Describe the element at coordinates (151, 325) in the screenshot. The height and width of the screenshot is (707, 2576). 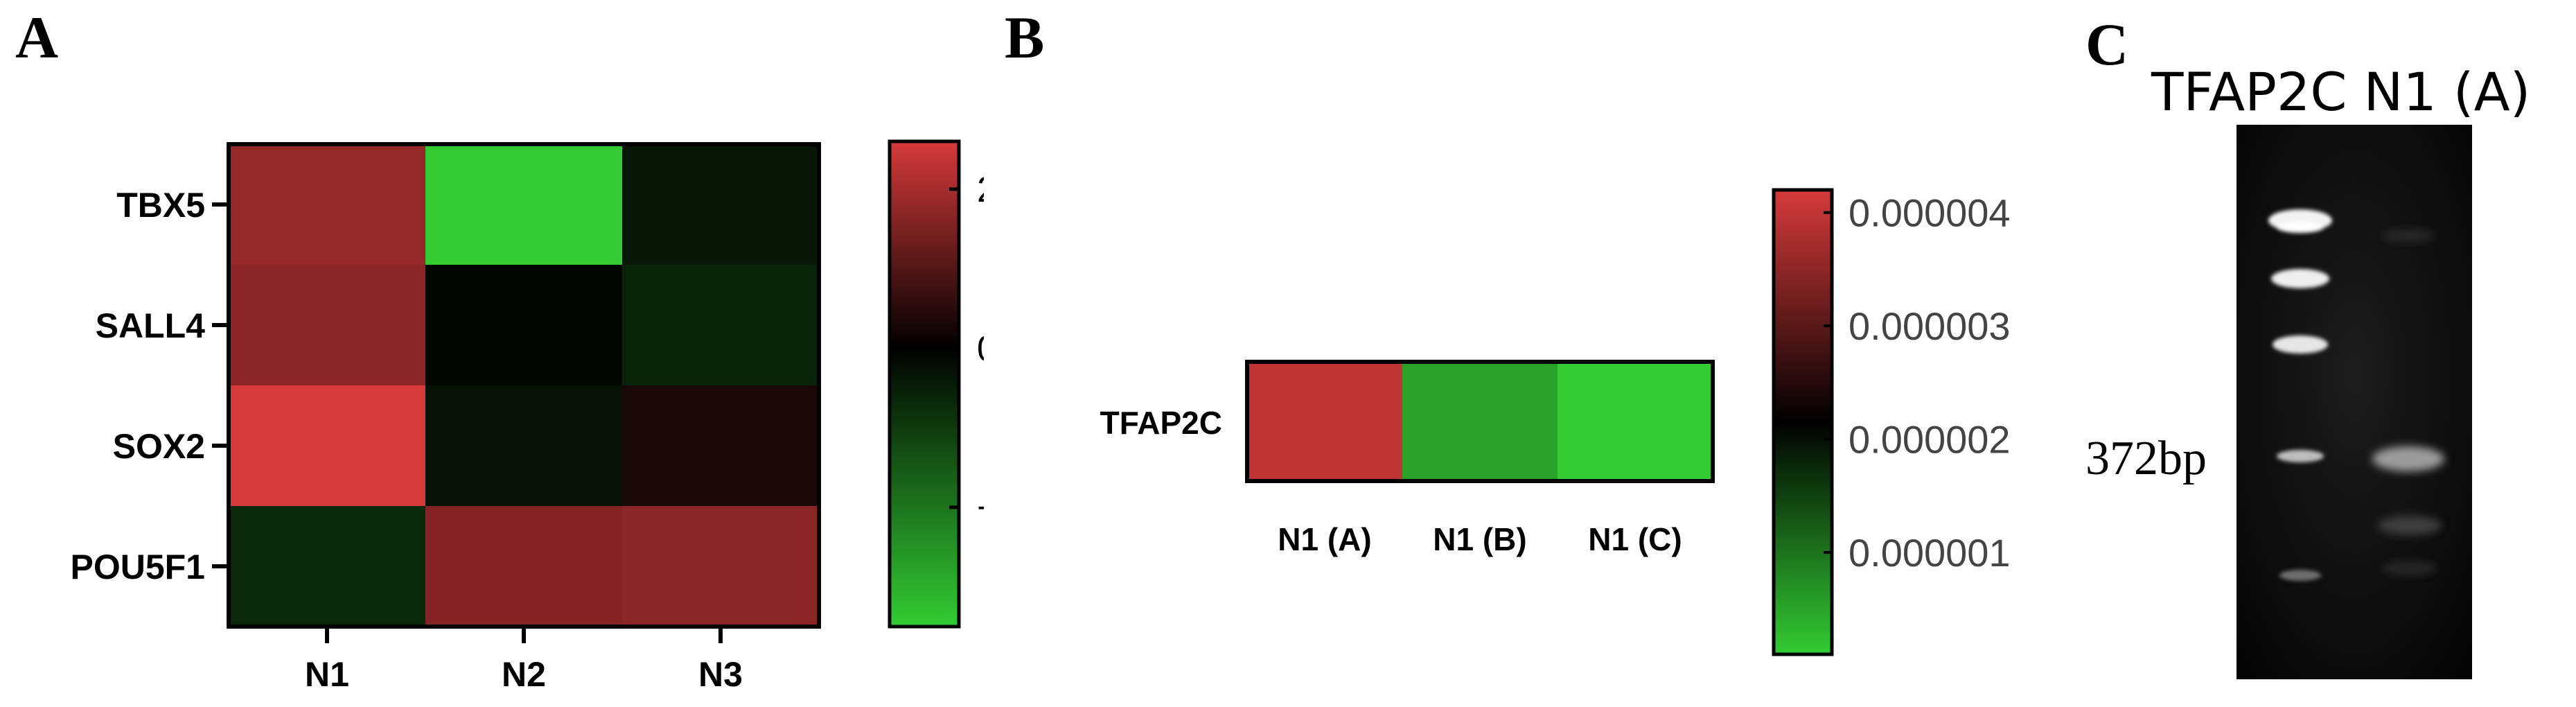
I see `row-label-sall4: SALL4` at that location.